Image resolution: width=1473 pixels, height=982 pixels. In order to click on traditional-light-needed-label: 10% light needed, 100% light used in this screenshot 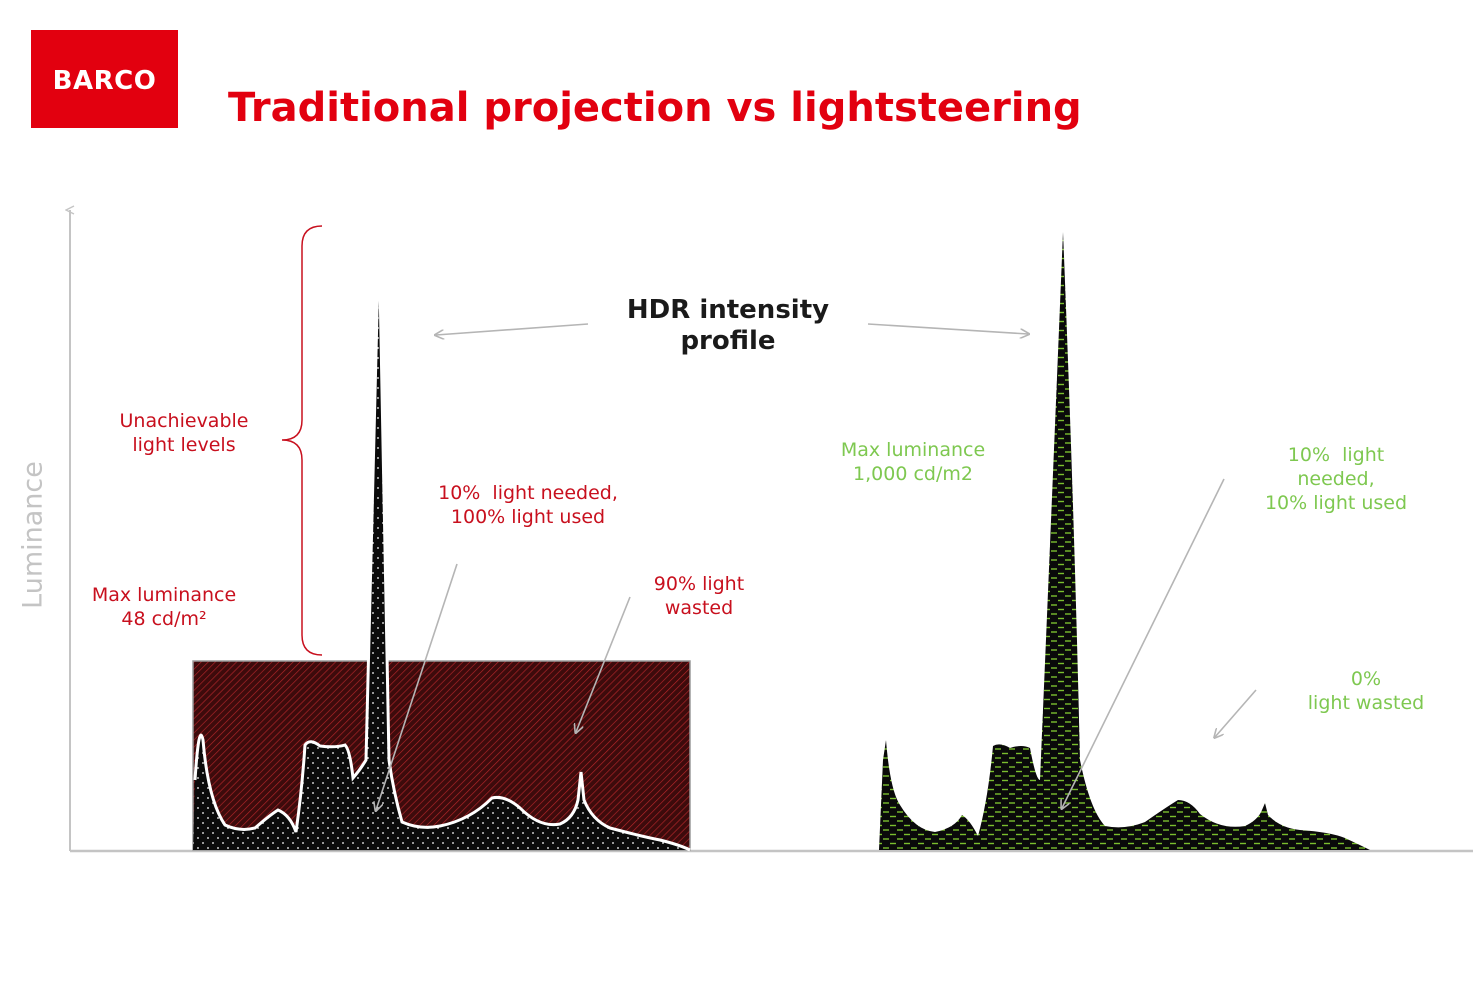, I will do `click(528, 505)`.